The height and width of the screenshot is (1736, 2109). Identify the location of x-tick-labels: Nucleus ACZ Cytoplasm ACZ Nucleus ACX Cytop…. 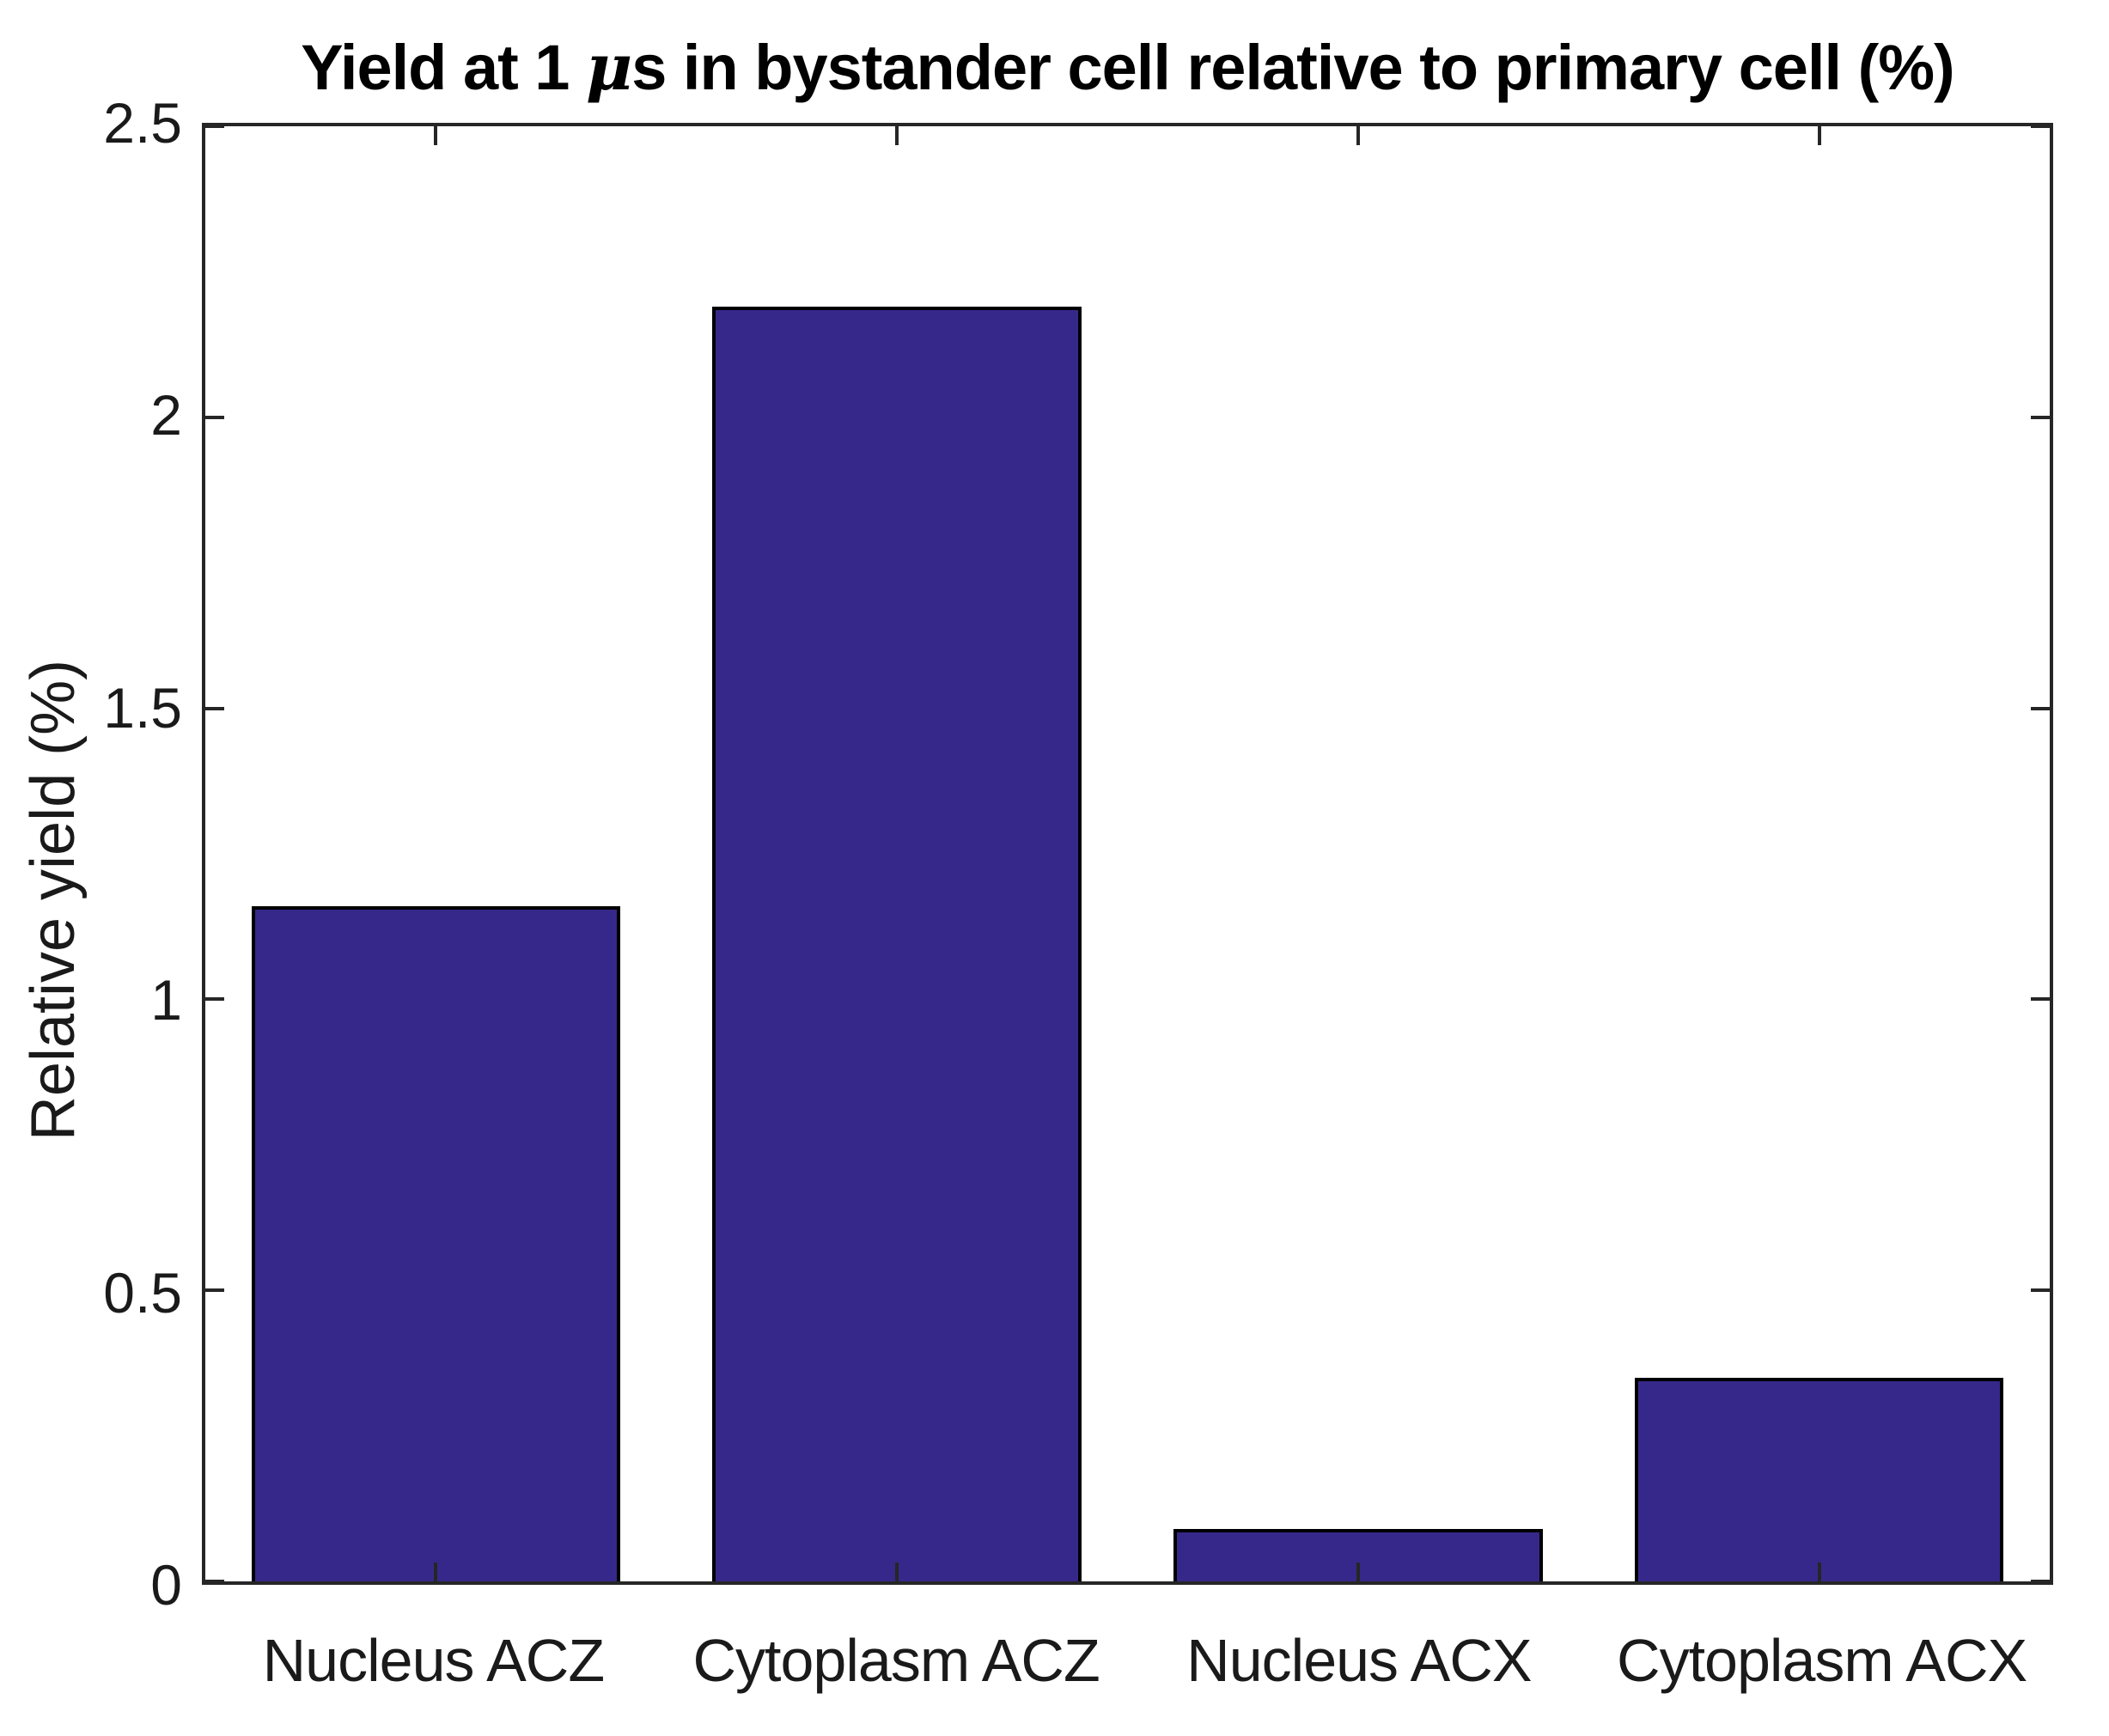
(1127, 1669).